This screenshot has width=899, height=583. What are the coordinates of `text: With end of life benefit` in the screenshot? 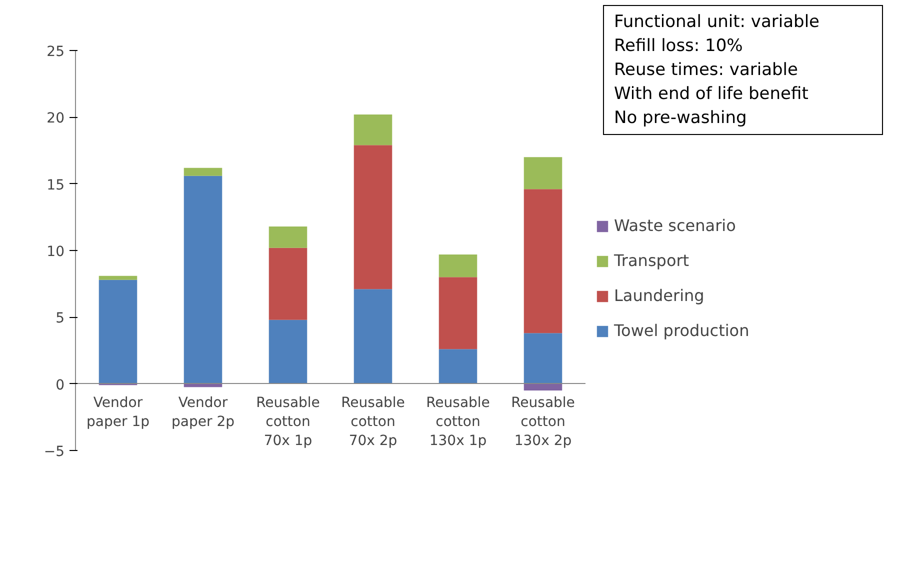 It's located at (711, 94).